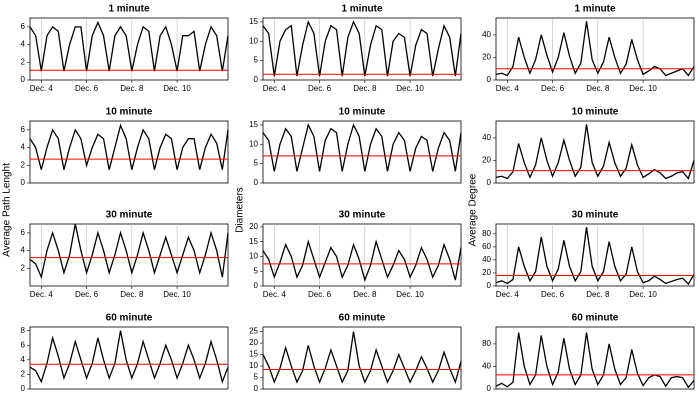 The width and height of the screenshot is (700, 420). What do you see at coordinates (486, 343) in the screenshot?
I see `y-tick-label: 80` at bounding box center [486, 343].